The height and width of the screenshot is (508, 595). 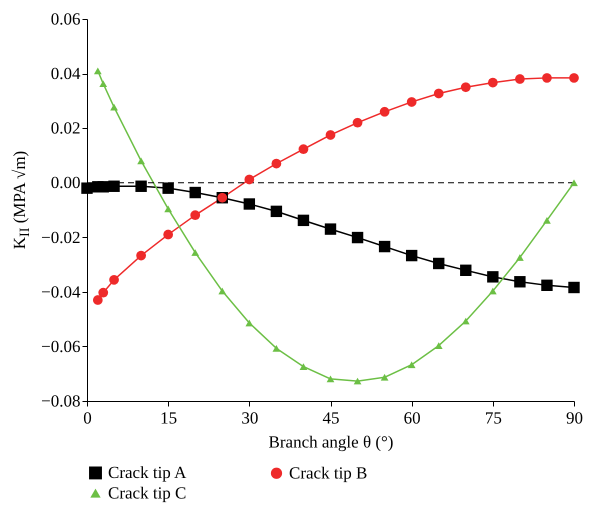 What do you see at coordinates (61, 292) in the screenshot?
I see `y-tick-label: −0.04` at bounding box center [61, 292].